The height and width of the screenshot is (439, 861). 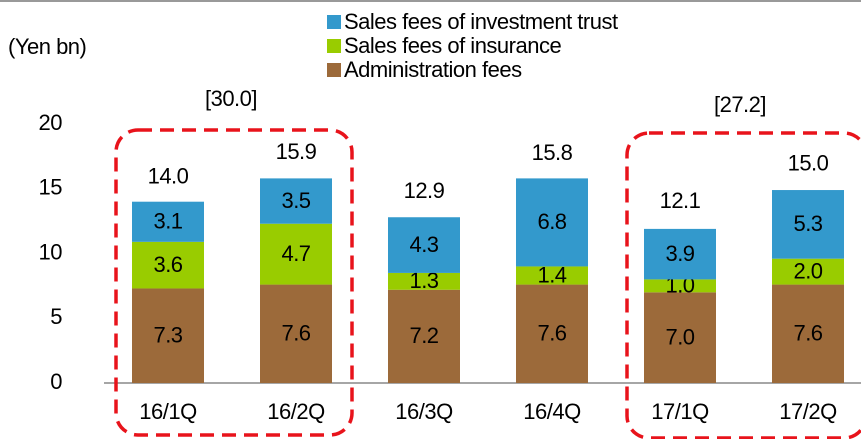 I want to click on value-label: 3.5, so click(x=295, y=200).